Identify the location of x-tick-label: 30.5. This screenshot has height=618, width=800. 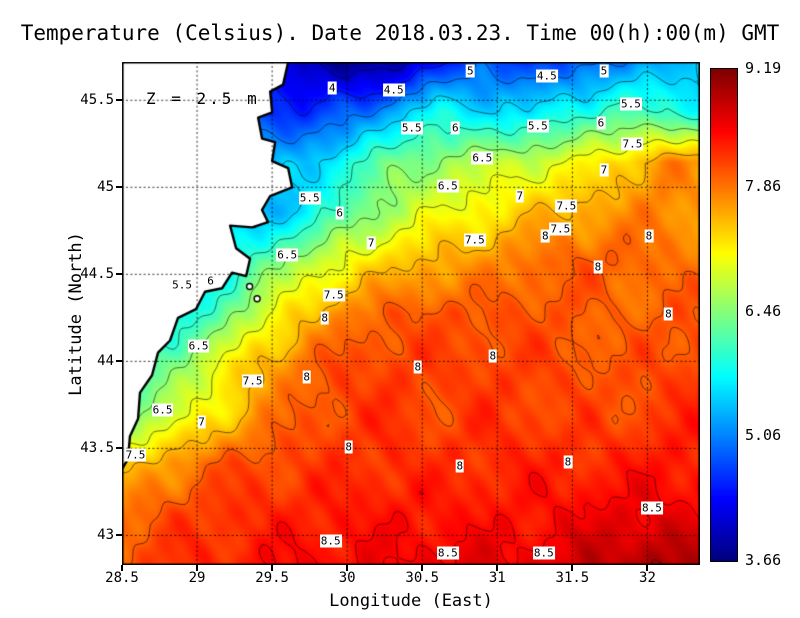
(422, 578).